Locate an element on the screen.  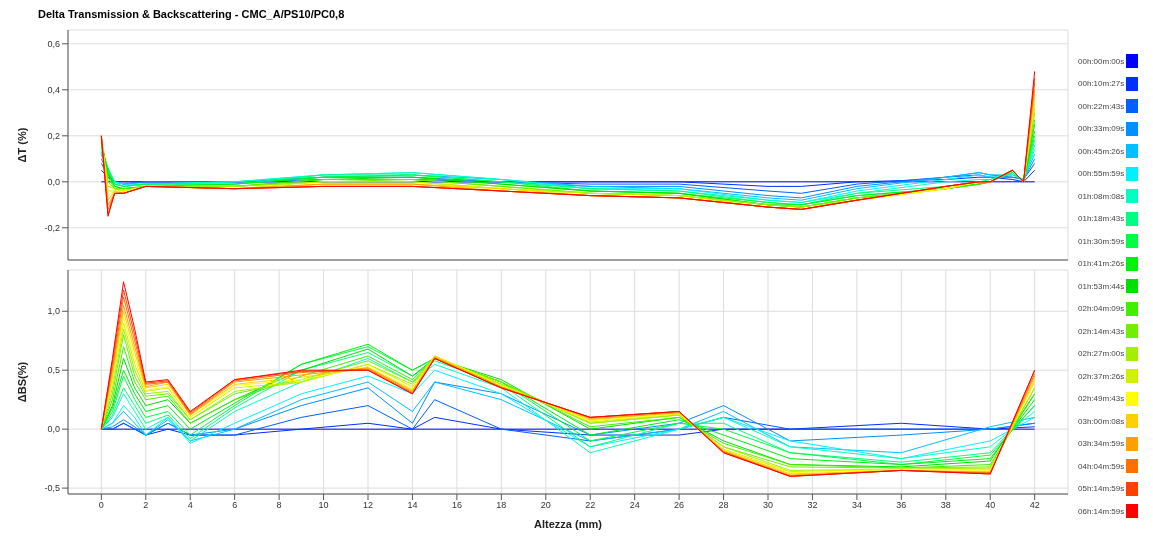
x-tick-label: 12 is located at coordinates (368, 505).